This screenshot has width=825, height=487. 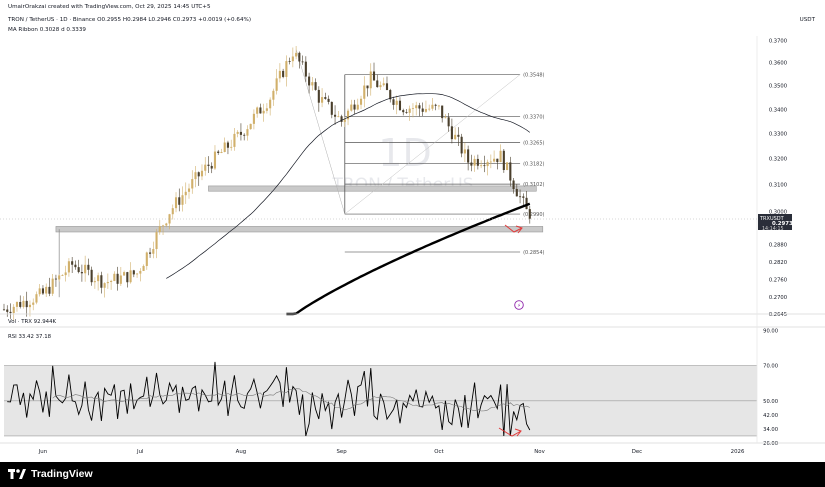 I want to click on event-marker-icon: ⚡, so click(x=519, y=305).